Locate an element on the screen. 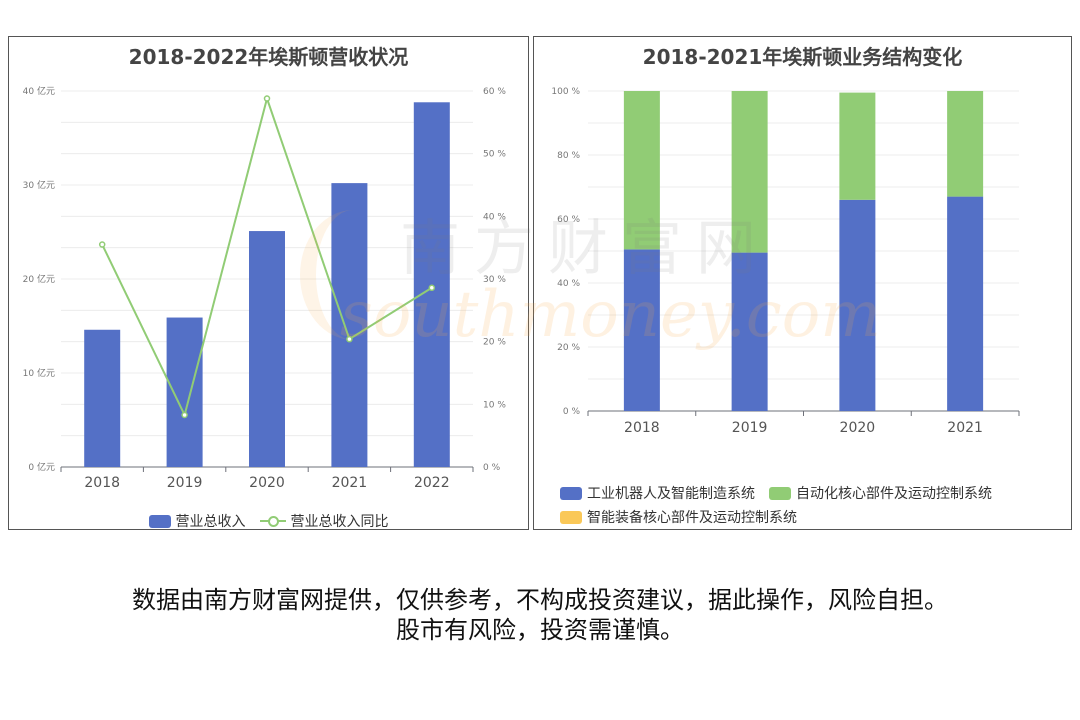 Image resolution: width=1080 pixels, height=720 pixels. y-tick-right-label: 0 % is located at coordinates (492, 468).